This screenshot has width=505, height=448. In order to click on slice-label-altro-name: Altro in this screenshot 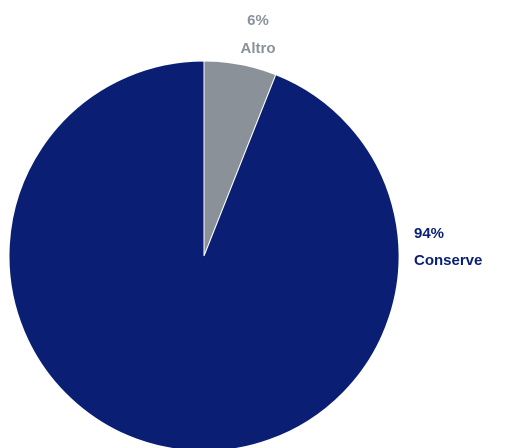, I will do `click(258, 48)`.